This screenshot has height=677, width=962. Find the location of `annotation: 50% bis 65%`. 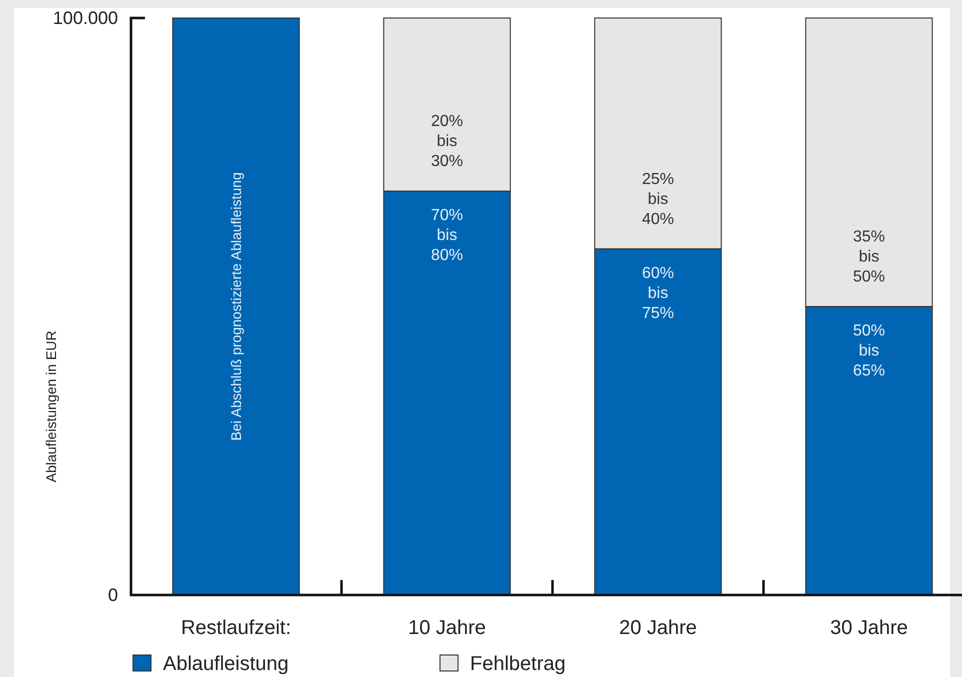

annotation: 50% bis 65% is located at coordinates (869, 351).